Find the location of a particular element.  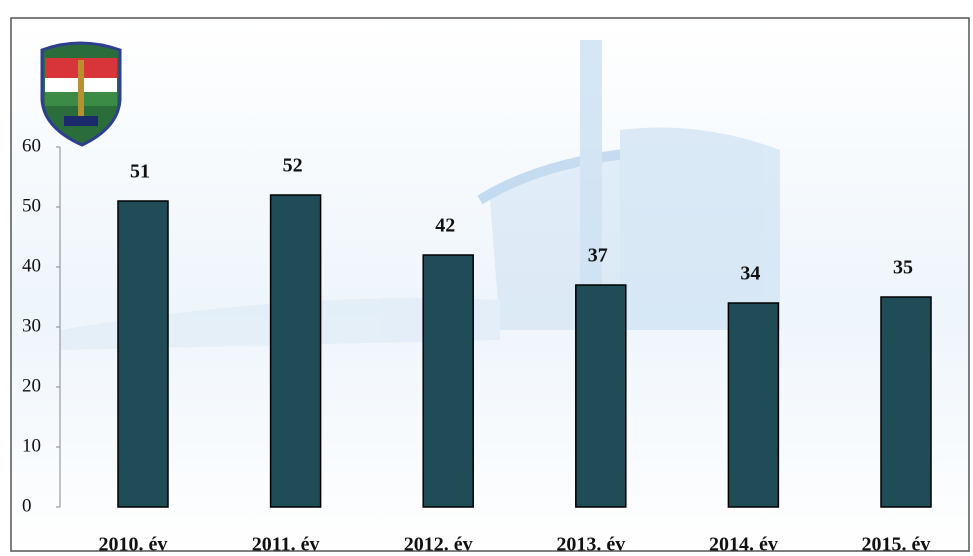

data-label: 52 is located at coordinates (293, 166).